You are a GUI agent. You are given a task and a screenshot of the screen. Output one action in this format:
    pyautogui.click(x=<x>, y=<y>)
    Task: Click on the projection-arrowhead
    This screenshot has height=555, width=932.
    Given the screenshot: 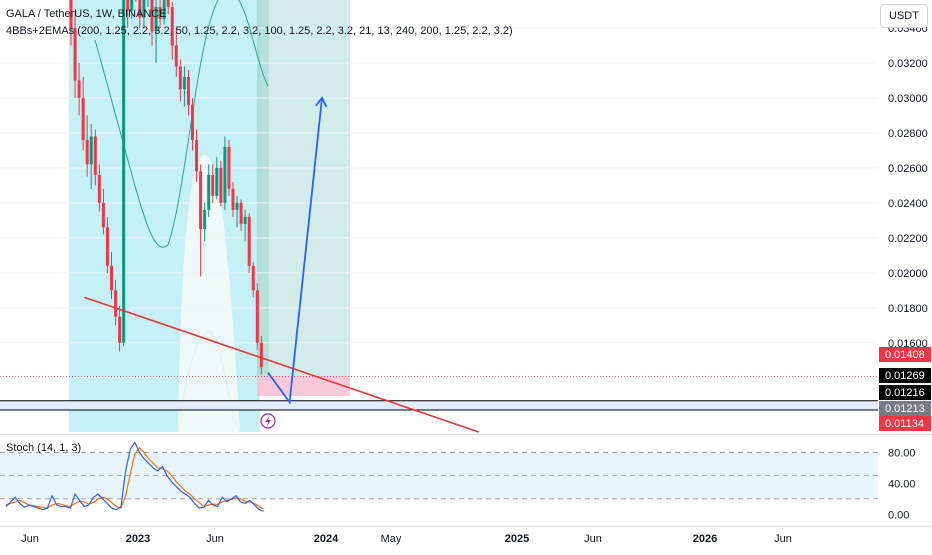 What is the action you would take?
    pyautogui.click(x=321, y=102)
    